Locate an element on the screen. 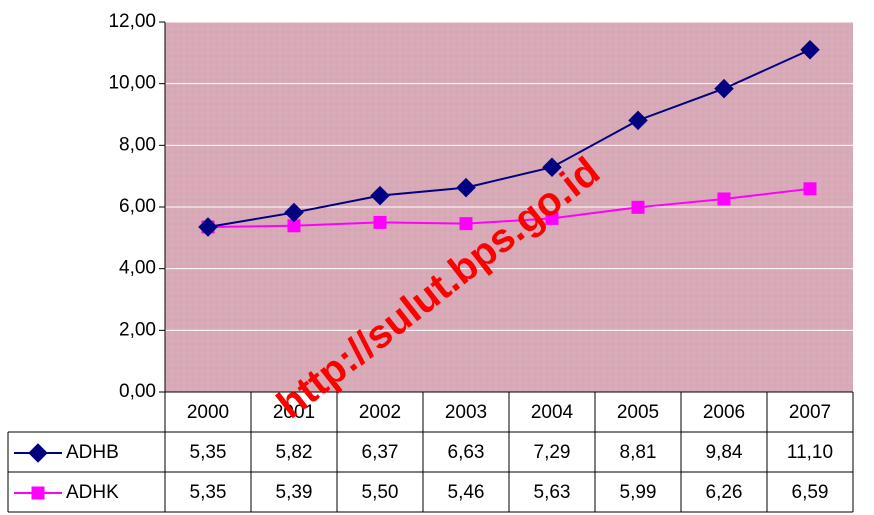 This screenshot has width=874, height=515. y-tick-label: 0,00 is located at coordinates (137, 391).